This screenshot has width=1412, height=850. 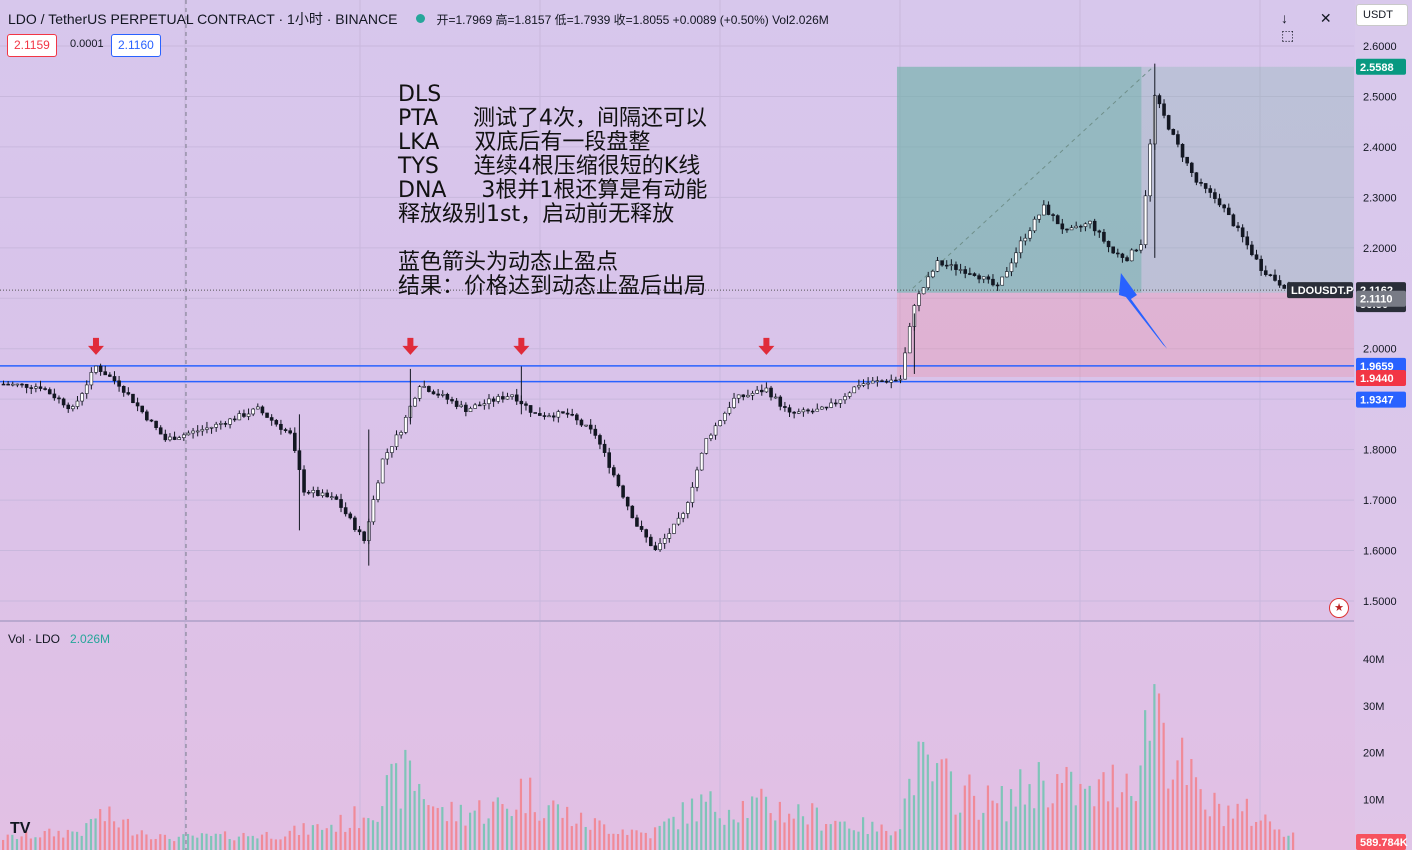 I want to click on currency-select: USDT, so click(x=1382, y=15).